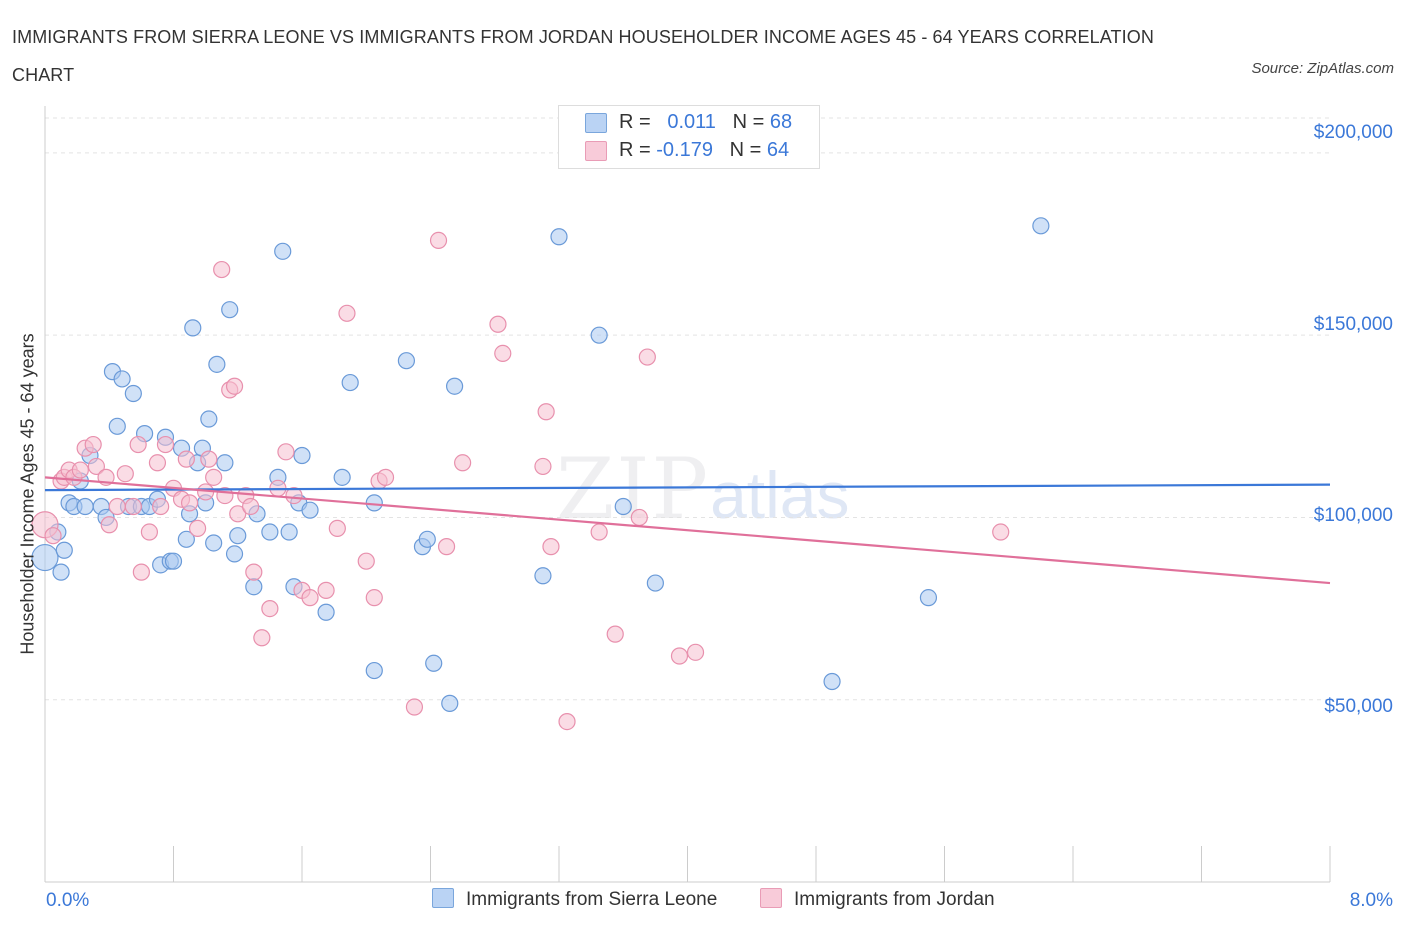 This screenshot has width=1406, height=930. What do you see at coordinates (27, 494) in the screenshot?
I see `y-axis-label: Householder Income Ages 45 - 64 years` at bounding box center [27, 494].